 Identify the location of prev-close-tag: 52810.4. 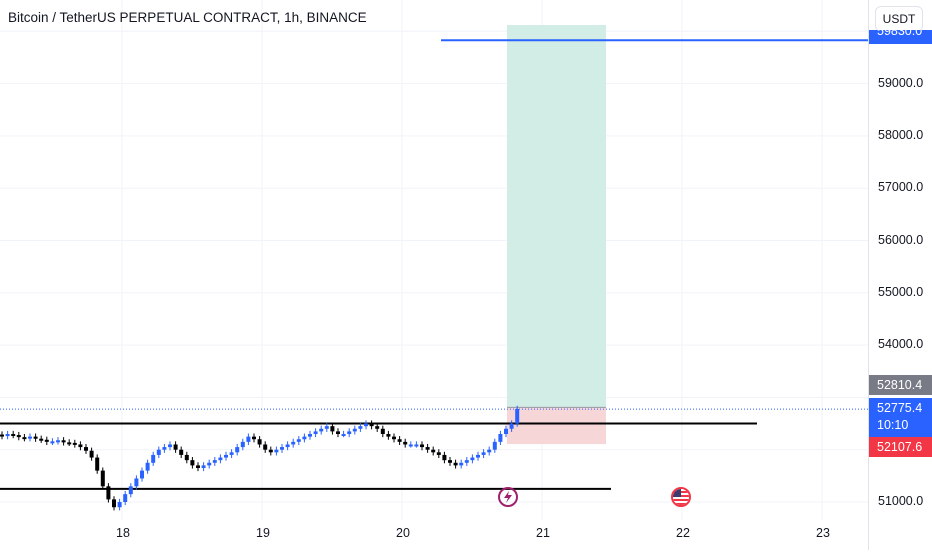
(900, 385).